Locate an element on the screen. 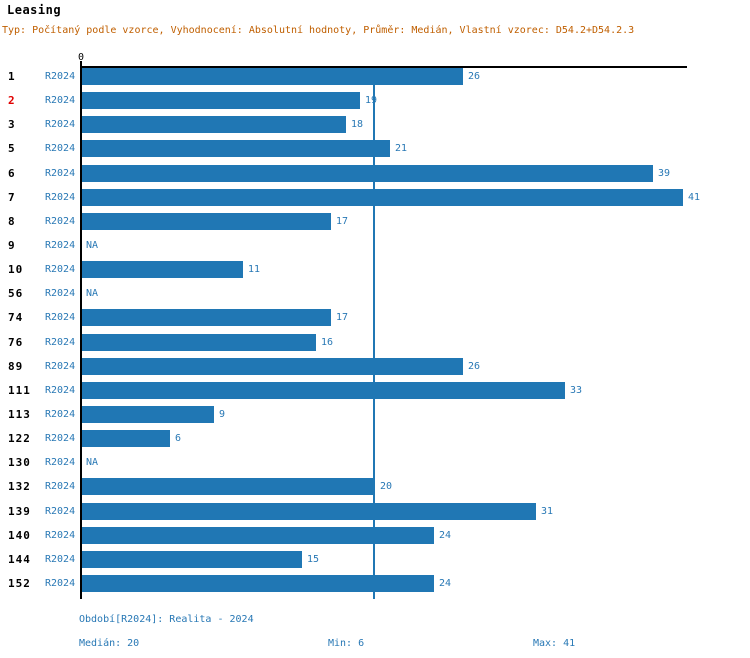 This screenshot has width=750, height=658. bar-value-label: 15 is located at coordinates (313, 559).